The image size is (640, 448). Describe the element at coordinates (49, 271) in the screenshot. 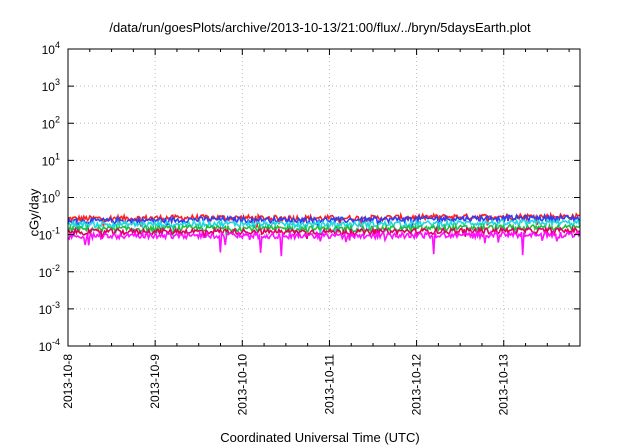

I see `y-tick-label: 10⁻²` at that location.